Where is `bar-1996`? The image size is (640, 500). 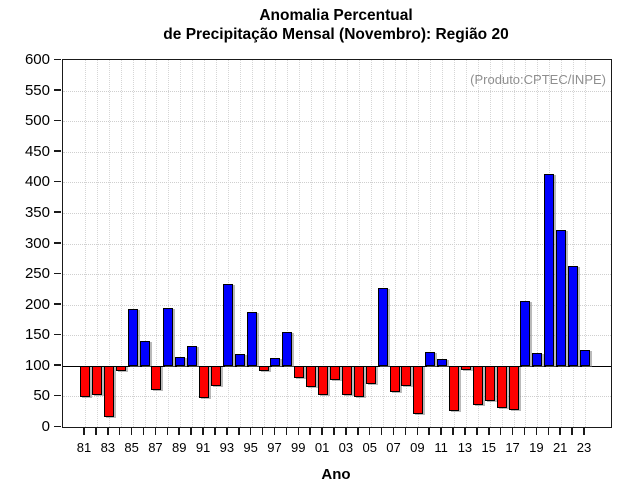 bar-1996 is located at coordinates (263, 368).